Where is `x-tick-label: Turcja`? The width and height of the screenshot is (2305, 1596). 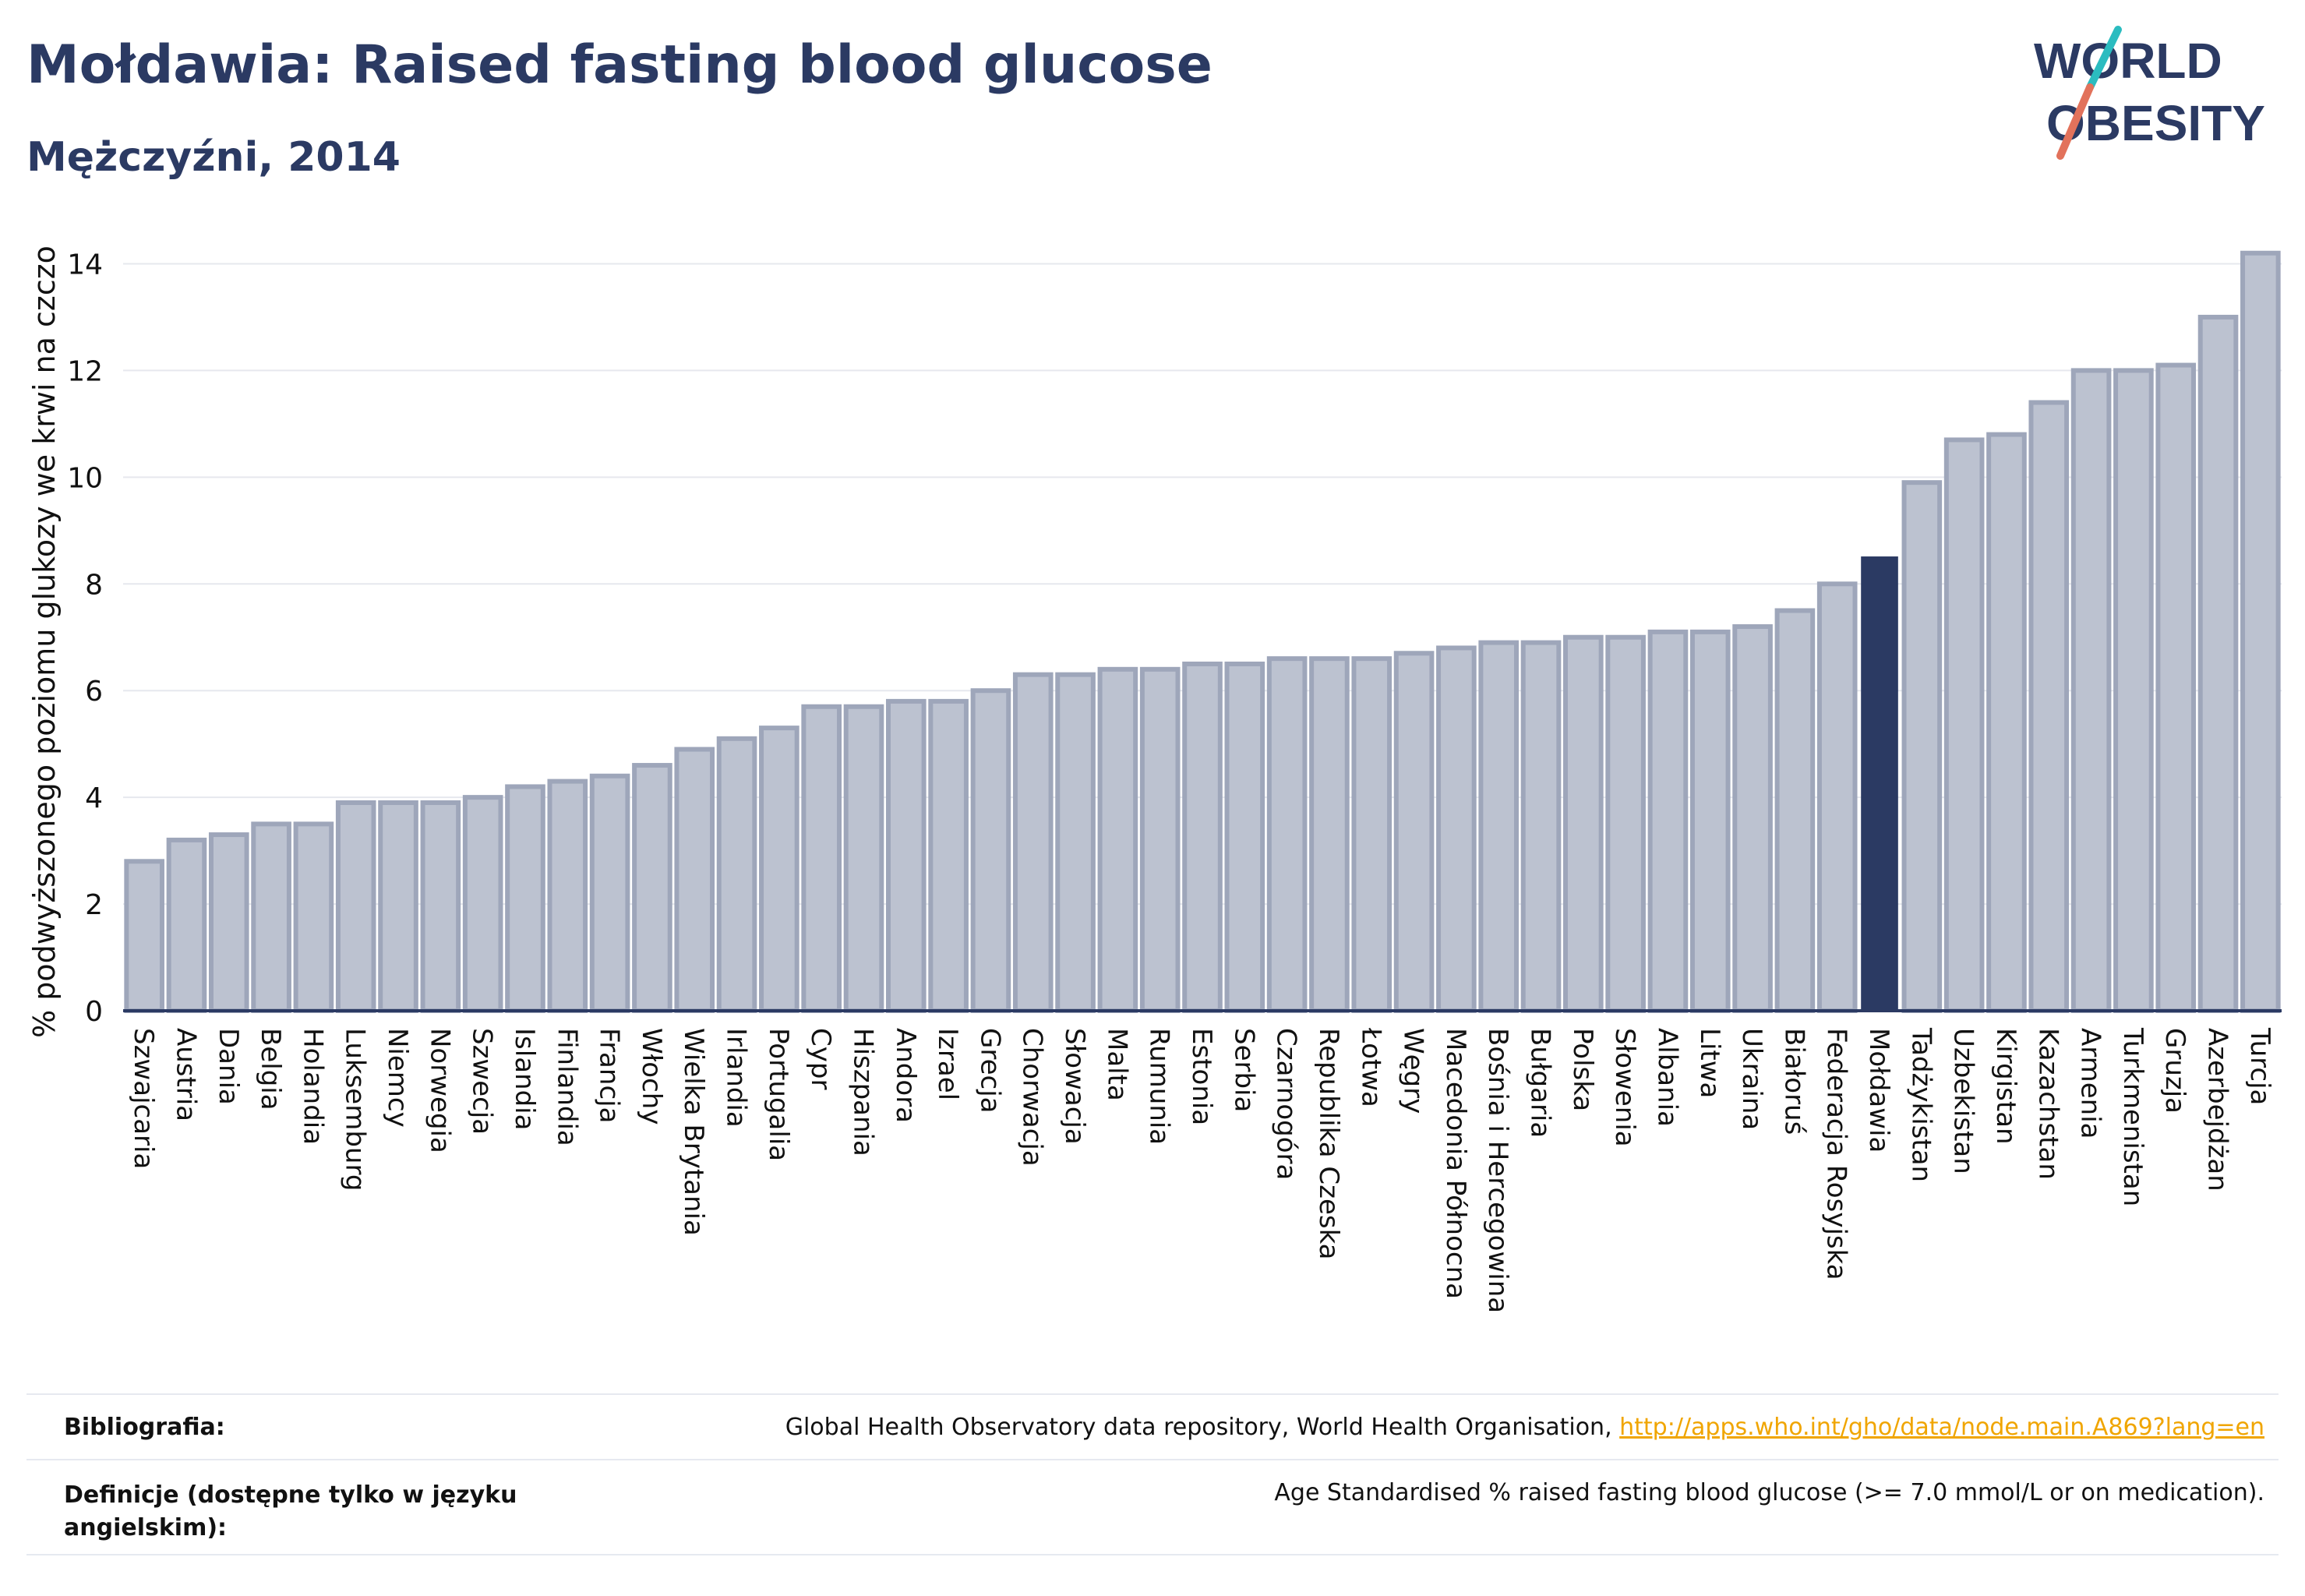 x-tick-label: Turcja is located at coordinates (2259, 1066).